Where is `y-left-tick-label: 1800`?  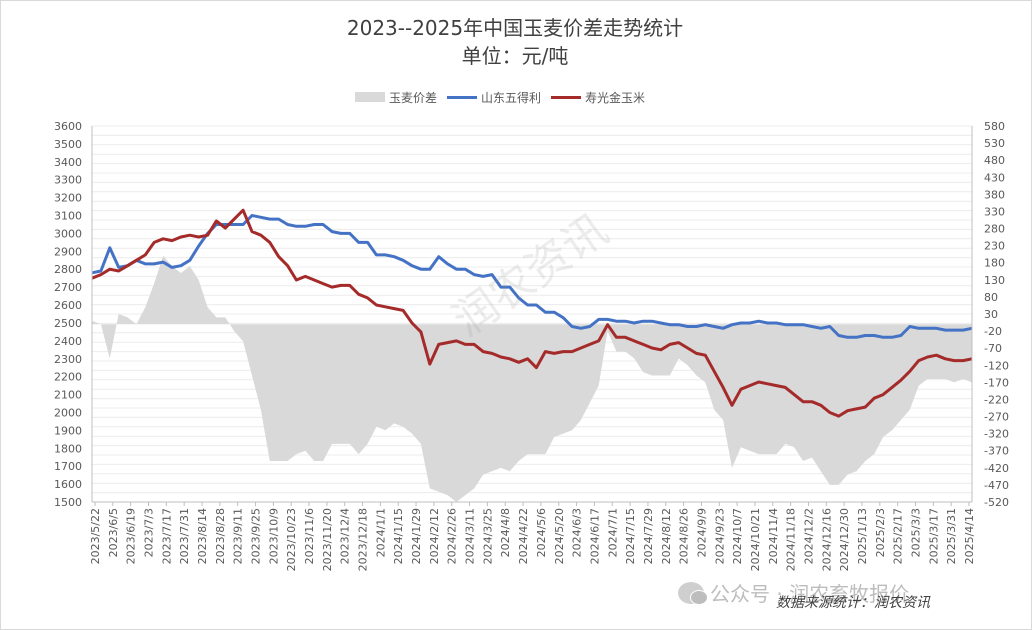 y-left-tick-label: 1800 is located at coordinates (68, 448).